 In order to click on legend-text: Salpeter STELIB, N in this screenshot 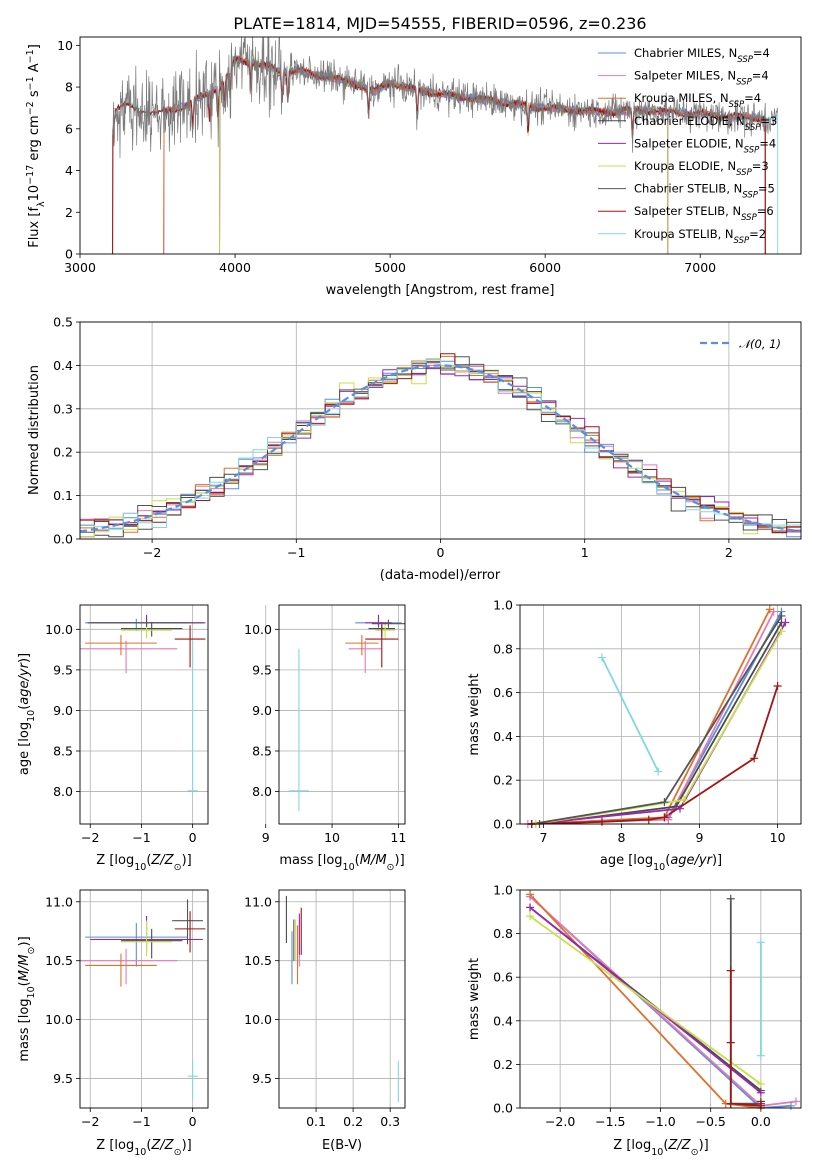, I will do `click(687, 211)`.